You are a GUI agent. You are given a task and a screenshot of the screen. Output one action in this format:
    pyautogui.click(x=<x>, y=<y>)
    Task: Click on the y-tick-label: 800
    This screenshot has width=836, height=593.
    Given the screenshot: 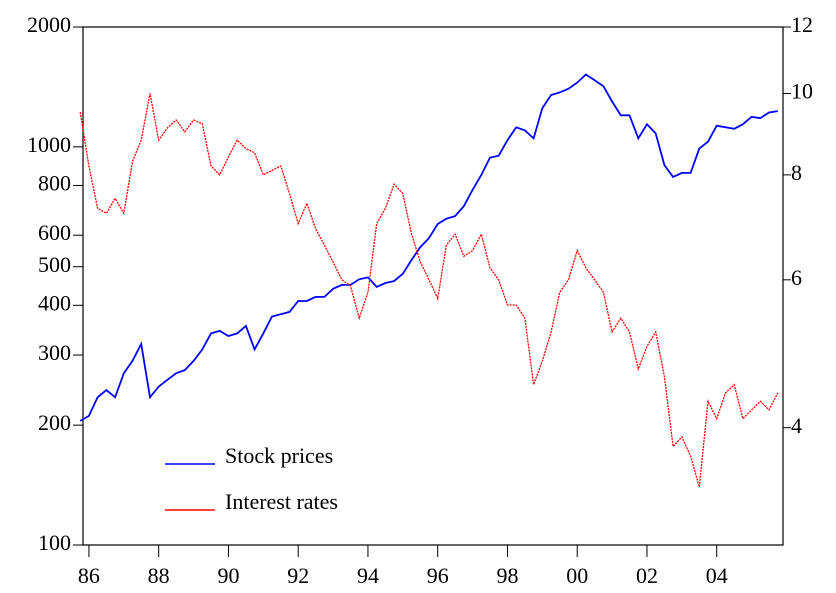 What is the action you would take?
    pyautogui.click(x=54, y=182)
    